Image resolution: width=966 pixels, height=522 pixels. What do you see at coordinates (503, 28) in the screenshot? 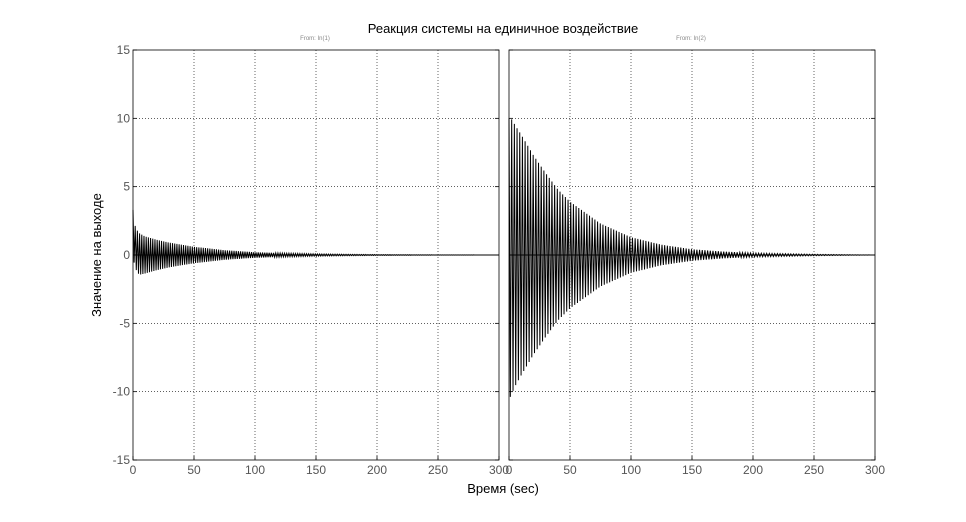
I see `chart-title: Реакция системы на единичное воздействие` at bounding box center [503, 28].